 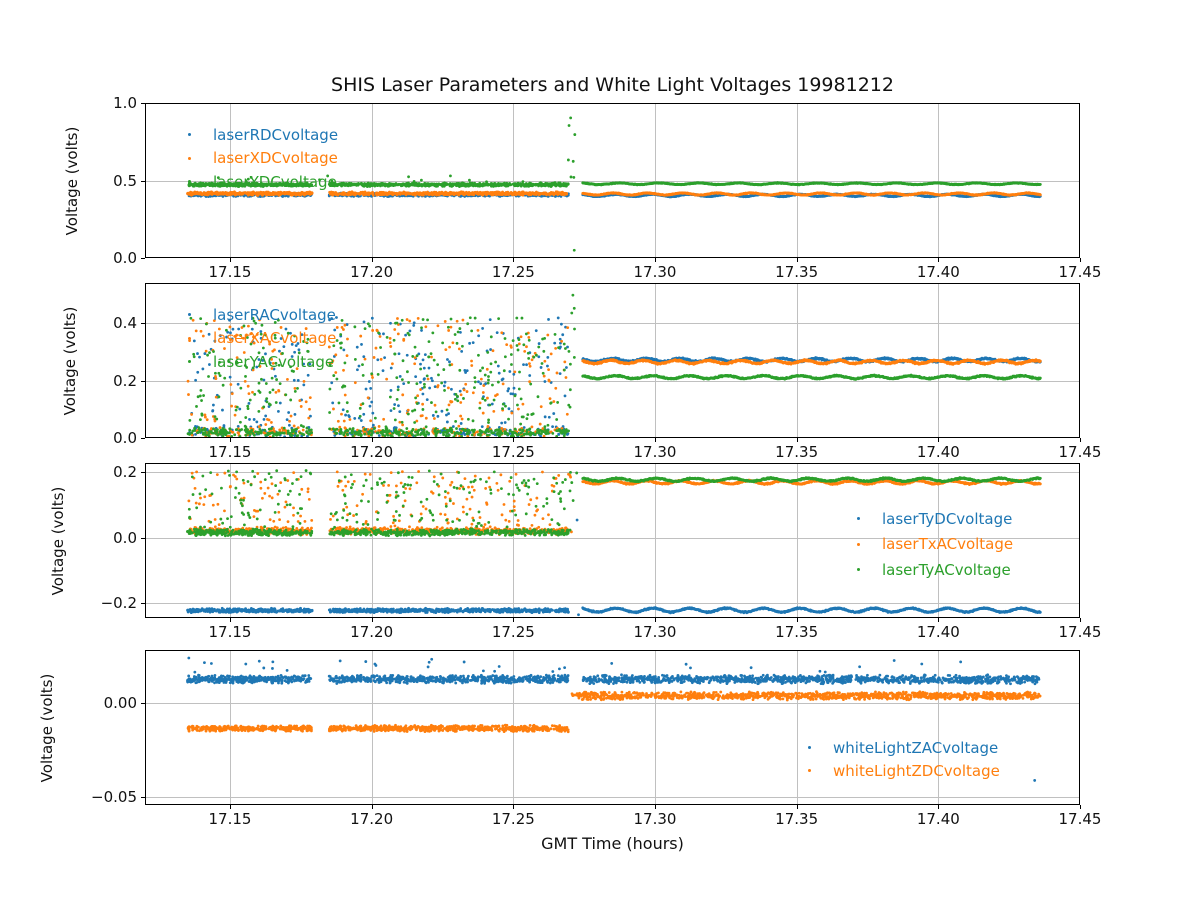 I want to click on legend-entry: laserXDCvoltage, so click(x=263, y=159).